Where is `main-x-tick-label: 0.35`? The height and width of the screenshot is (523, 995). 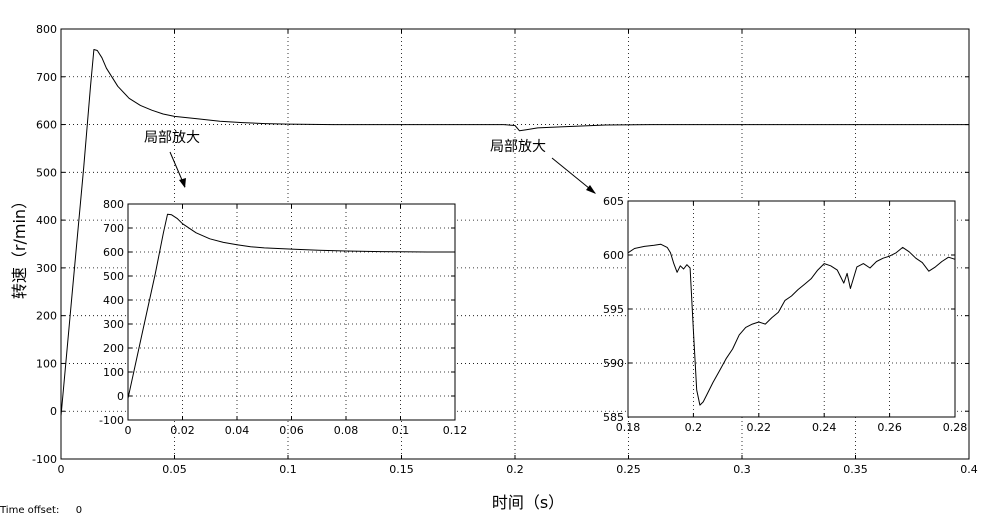 main-x-tick-label: 0.35 is located at coordinates (855, 469).